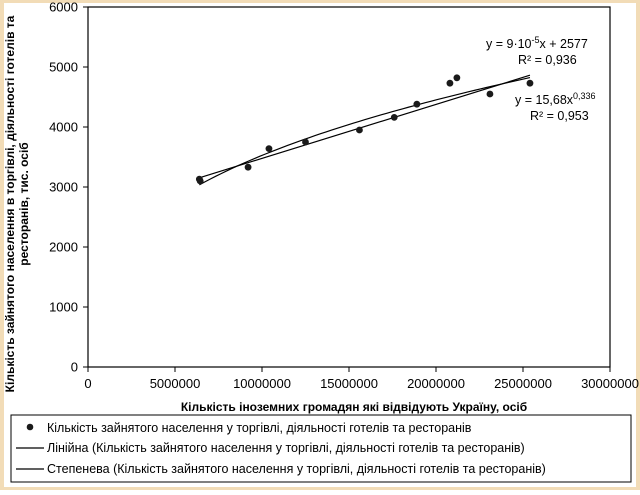 This screenshot has height=495, width=640. I want to click on y-tick-label: 1000, so click(63, 307).